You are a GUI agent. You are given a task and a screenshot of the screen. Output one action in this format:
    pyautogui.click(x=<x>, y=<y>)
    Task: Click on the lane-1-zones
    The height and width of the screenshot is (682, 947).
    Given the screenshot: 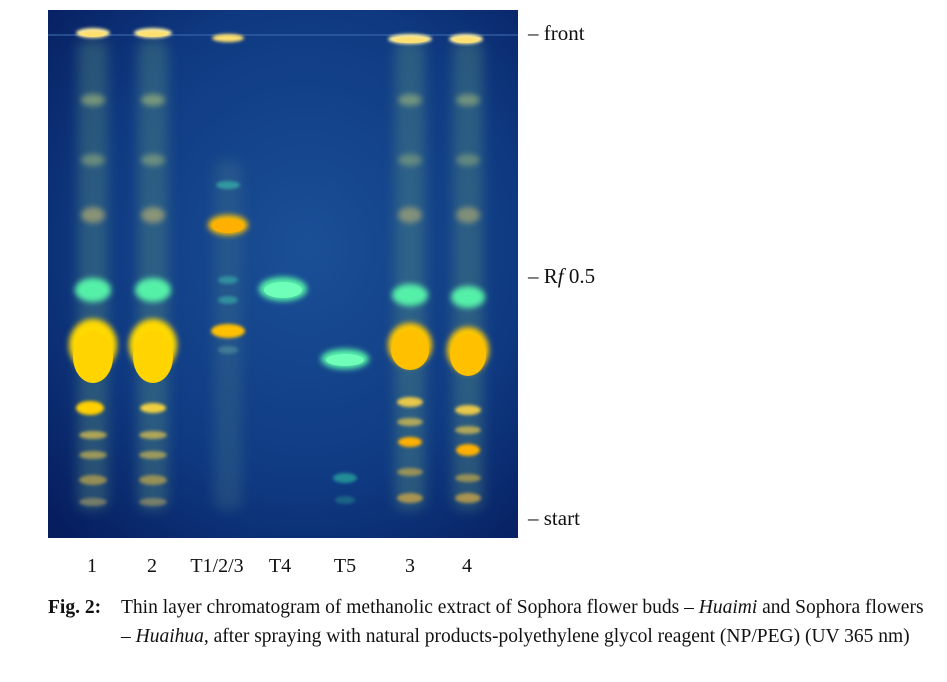 What is the action you would take?
    pyautogui.click(x=93, y=269)
    